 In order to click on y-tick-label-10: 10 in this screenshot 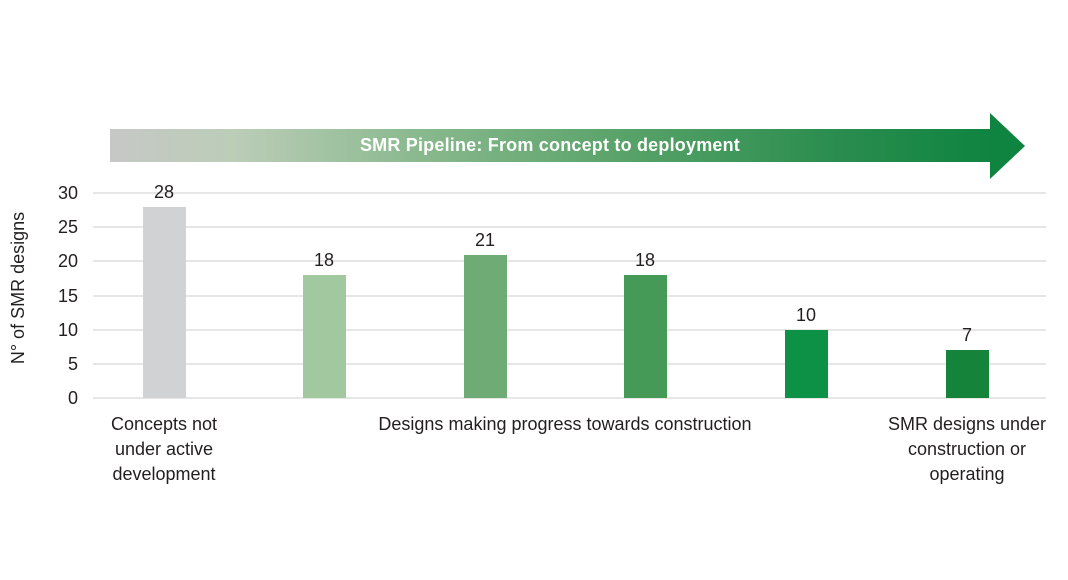, I will do `click(67, 329)`.